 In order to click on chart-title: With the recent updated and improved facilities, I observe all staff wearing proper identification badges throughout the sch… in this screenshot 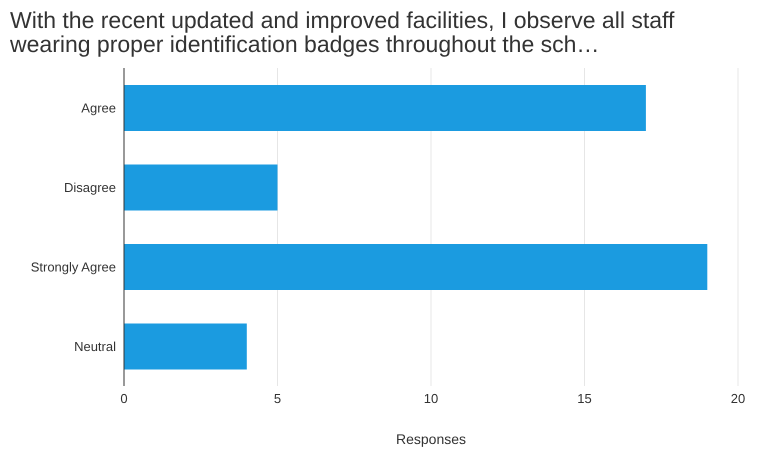, I will do `click(342, 32)`.